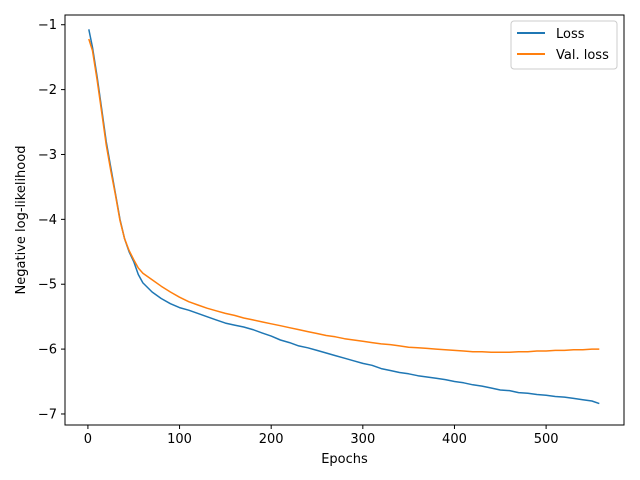 The image size is (640, 480). What do you see at coordinates (47, 25) in the screenshot?
I see `y-tick-label: −1` at bounding box center [47, 25].